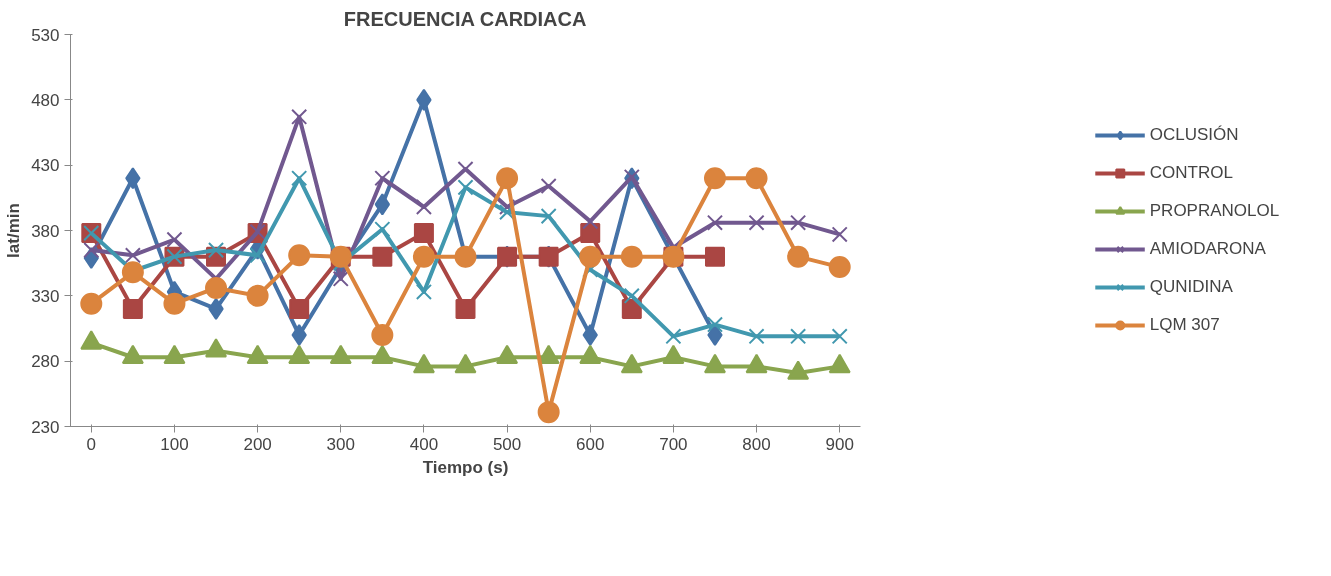  Describe the element at coordinates (1194, 135) in the screenshot. I see `legend-label: OCLUSIÓN` at that location.